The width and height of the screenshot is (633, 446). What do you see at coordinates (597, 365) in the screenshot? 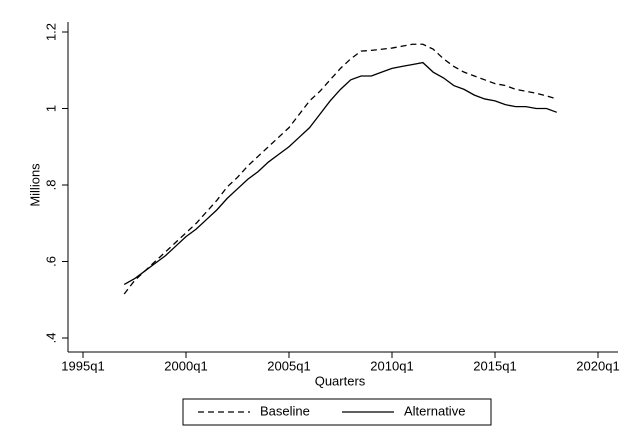
I see `x-tick-label: 2020q1` at bounding box center [597, 365].